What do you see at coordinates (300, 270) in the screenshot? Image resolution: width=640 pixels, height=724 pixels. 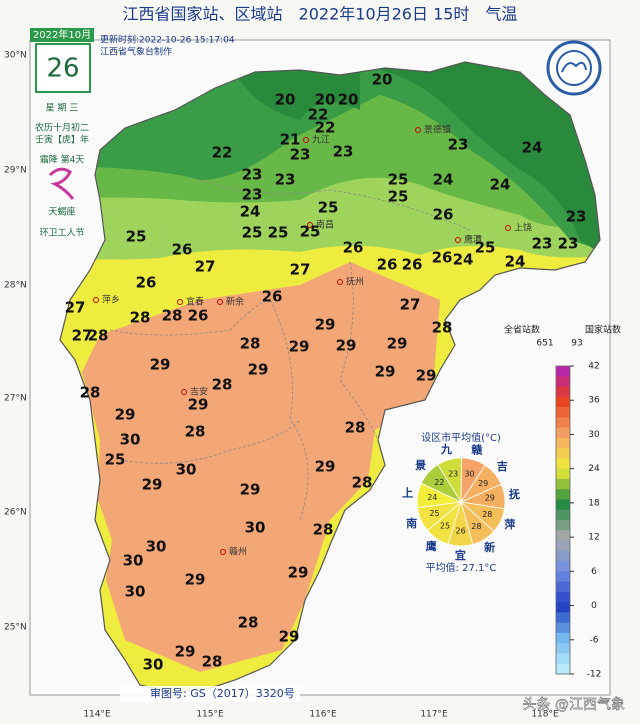 I see `temperature: 27` at bounding box center [300, 270].